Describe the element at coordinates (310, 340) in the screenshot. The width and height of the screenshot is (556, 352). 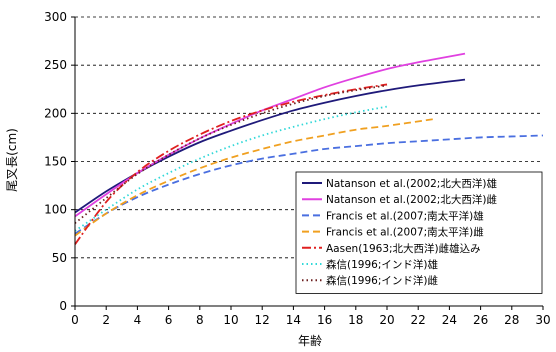
I see `x-axis-title: 年齢` at that location.